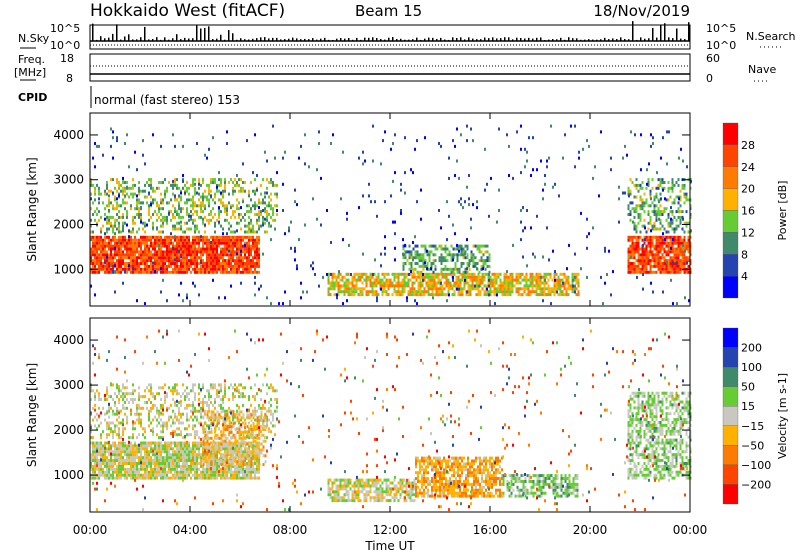 The height and width of the screenshot is (558, 800). What do you see at coordinates (661, 33) in the screenshot?
I see `nsky-bar` at bounding box center [661, 33].